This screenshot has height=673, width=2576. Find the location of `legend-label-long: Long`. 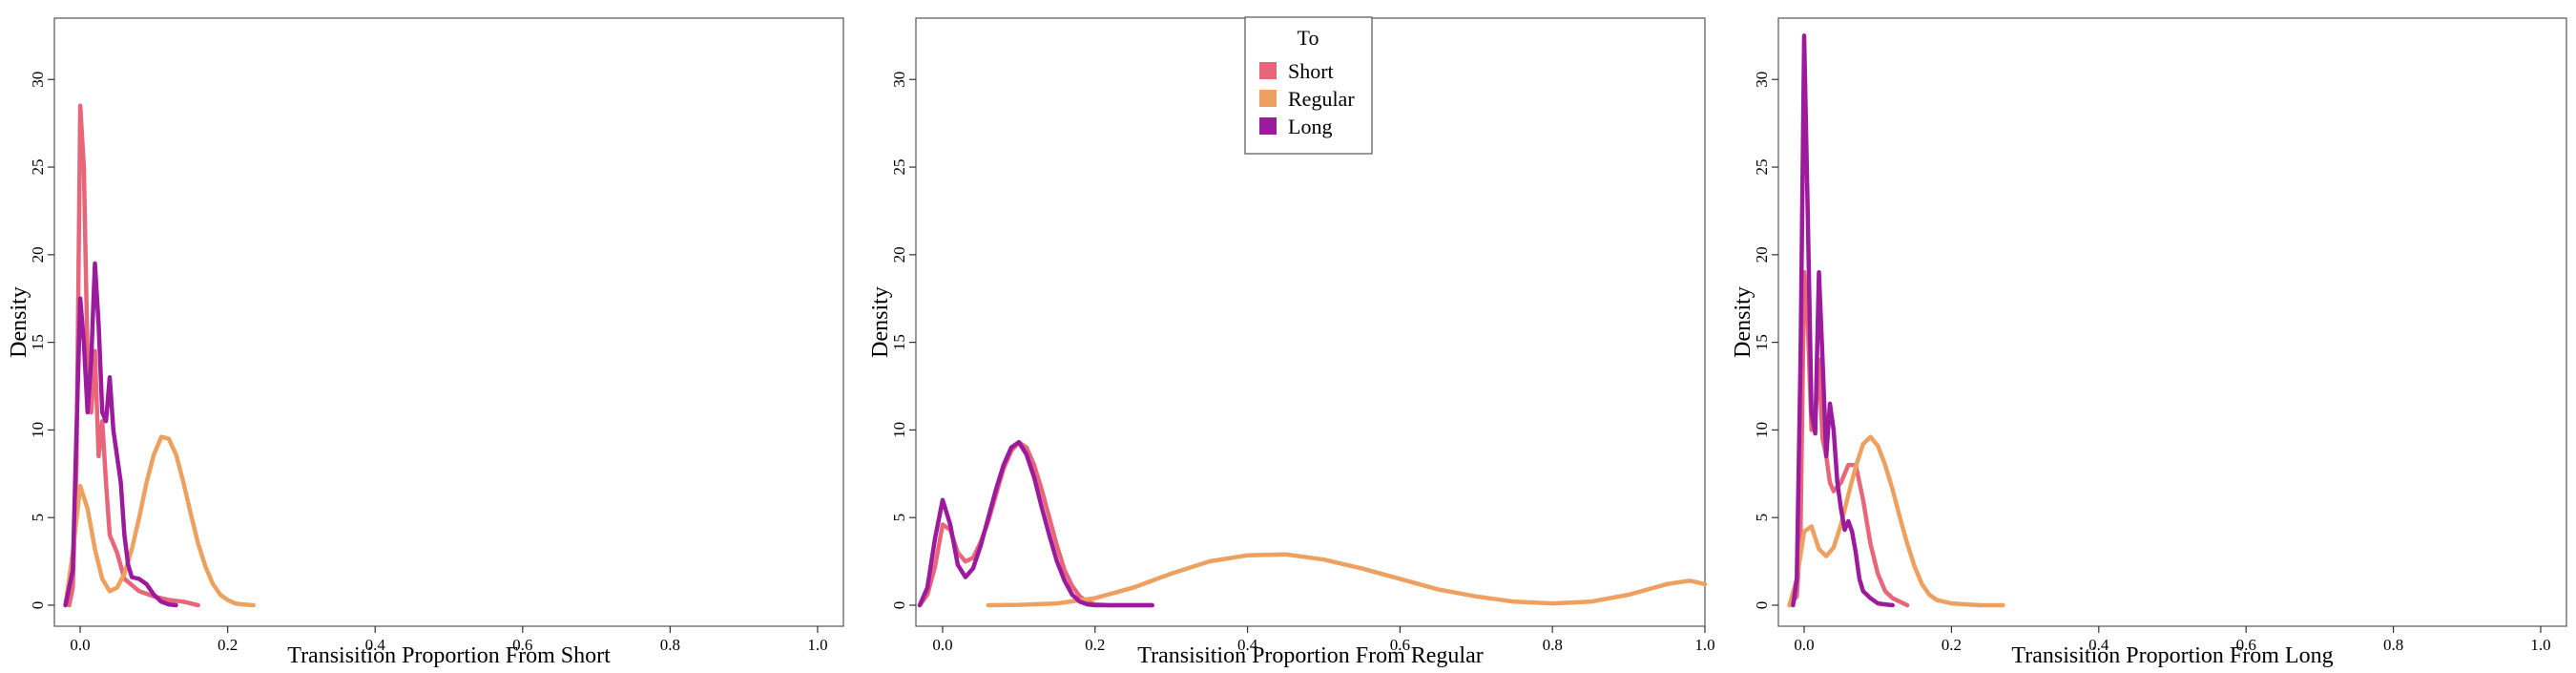

legend-label-long: Long is located at coordinates (1310, 127).